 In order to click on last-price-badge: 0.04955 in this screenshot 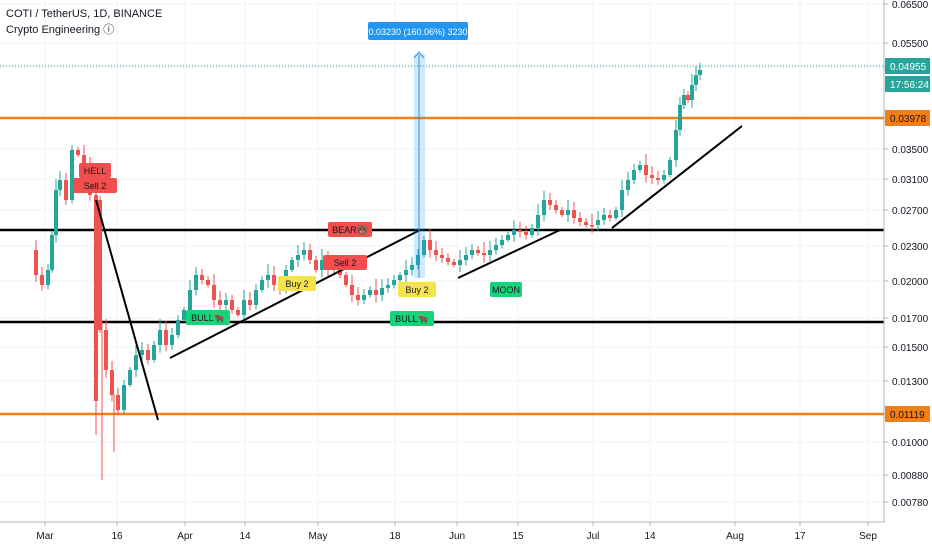, I will do `click(908, 67)`.